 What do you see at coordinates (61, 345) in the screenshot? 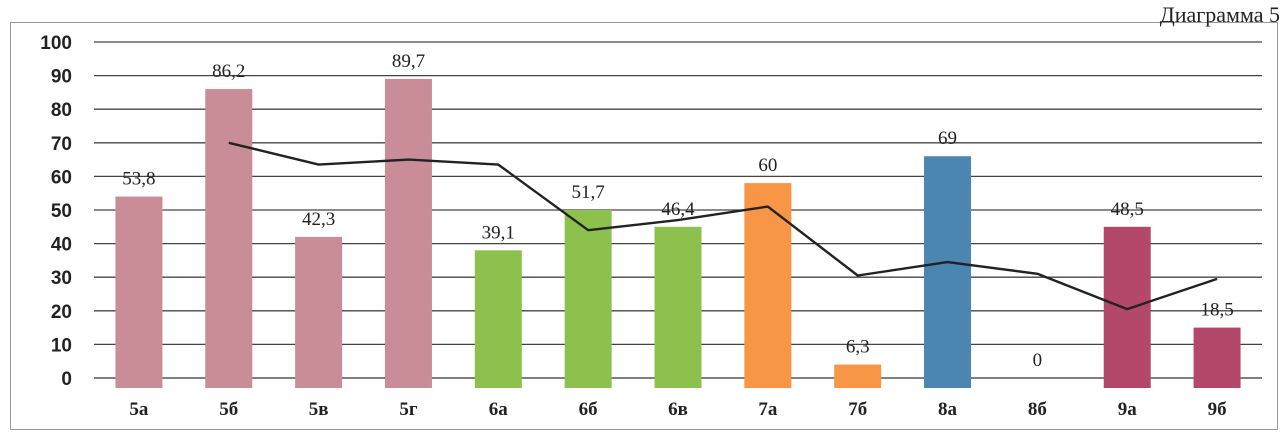
I see `y-tick-label: 10` at bounding box center [61, 345].